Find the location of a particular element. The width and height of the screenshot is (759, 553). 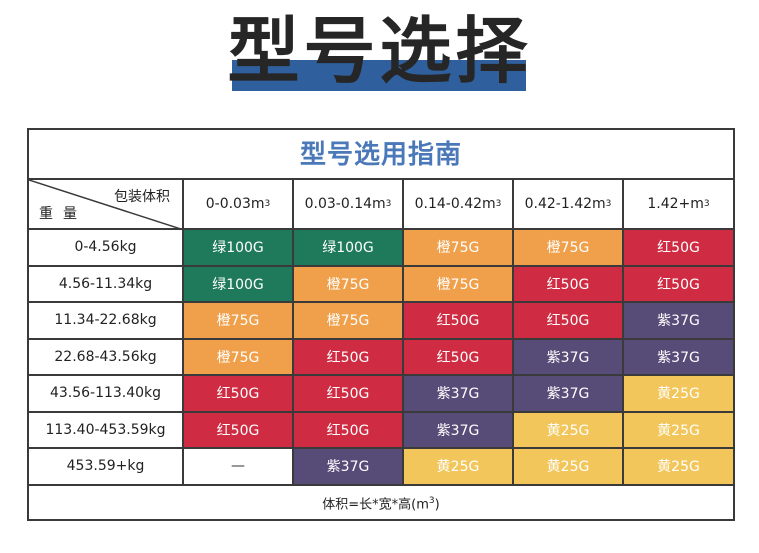

table-row: 11.34-22.68kg 橙75G 橙75G 红50G 红50G 紫37G is located at coordinates (381, 321).